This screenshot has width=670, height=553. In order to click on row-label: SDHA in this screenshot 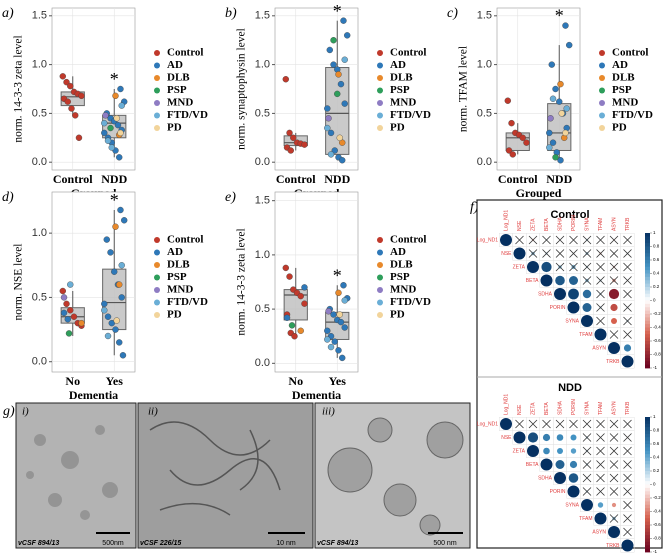, I will do `click(545, 478)`.